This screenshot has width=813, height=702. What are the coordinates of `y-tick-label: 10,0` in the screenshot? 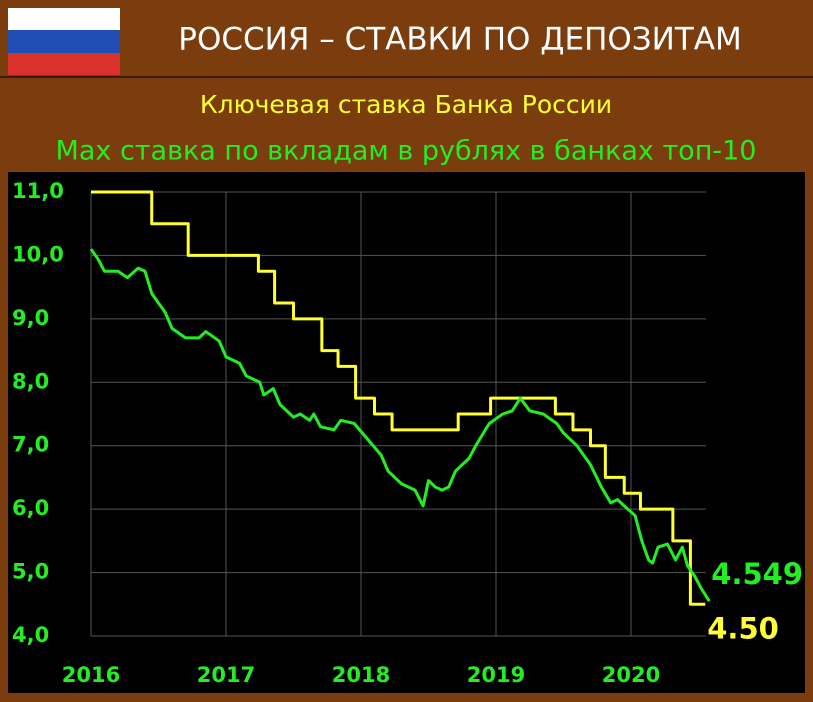 It's located at (38, 254).